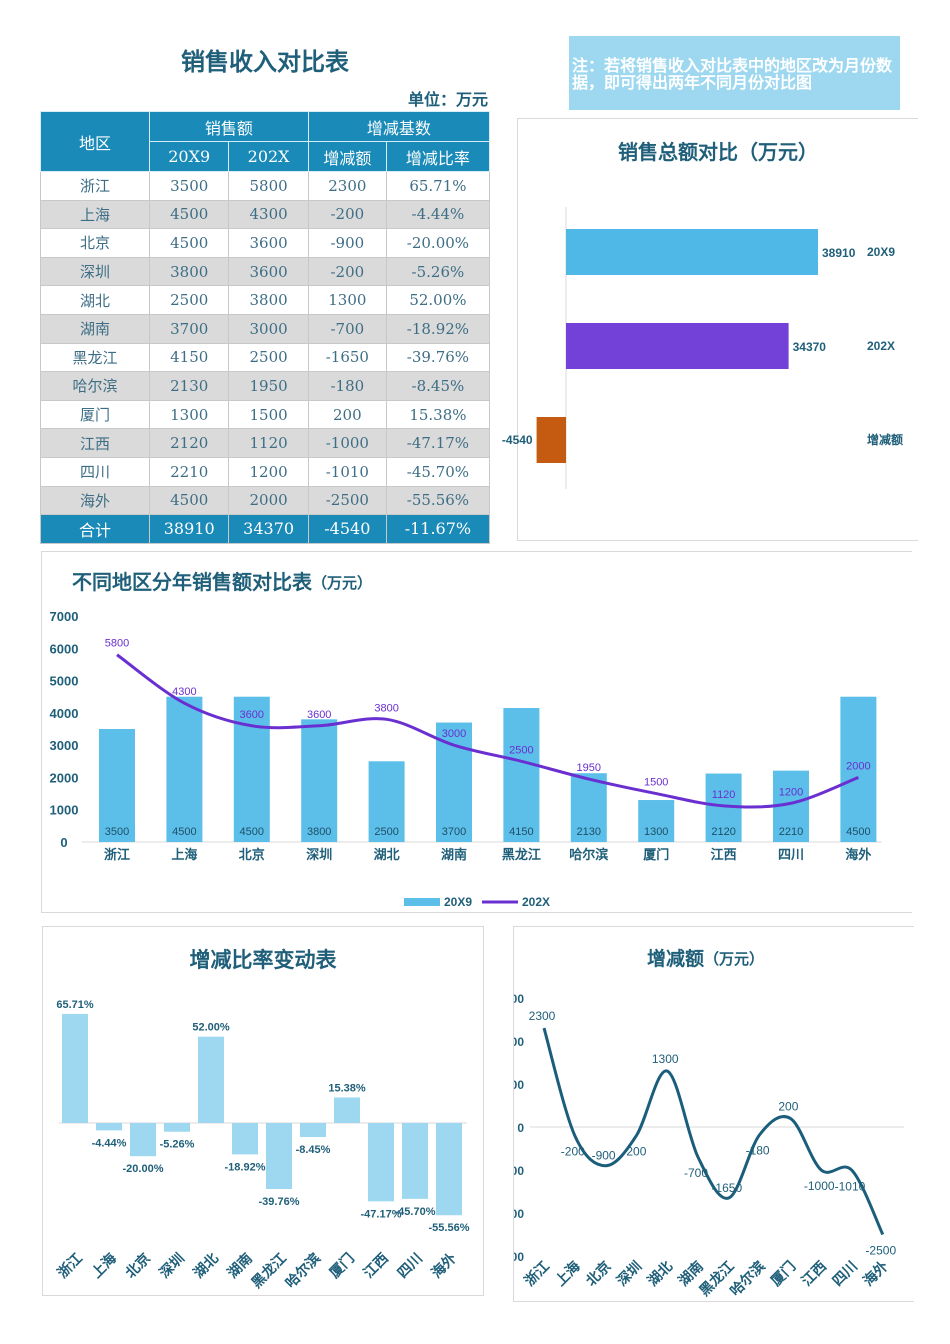  Describe the element at coordinates (268, 500) in the screenshot. I see `table-cell: 2000` at that location.